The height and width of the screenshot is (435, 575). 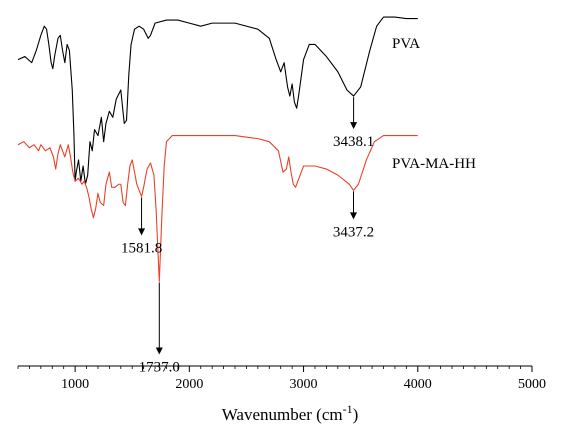 I want to click on peak-annotation: 3437.2, so click(x=353, y=215).